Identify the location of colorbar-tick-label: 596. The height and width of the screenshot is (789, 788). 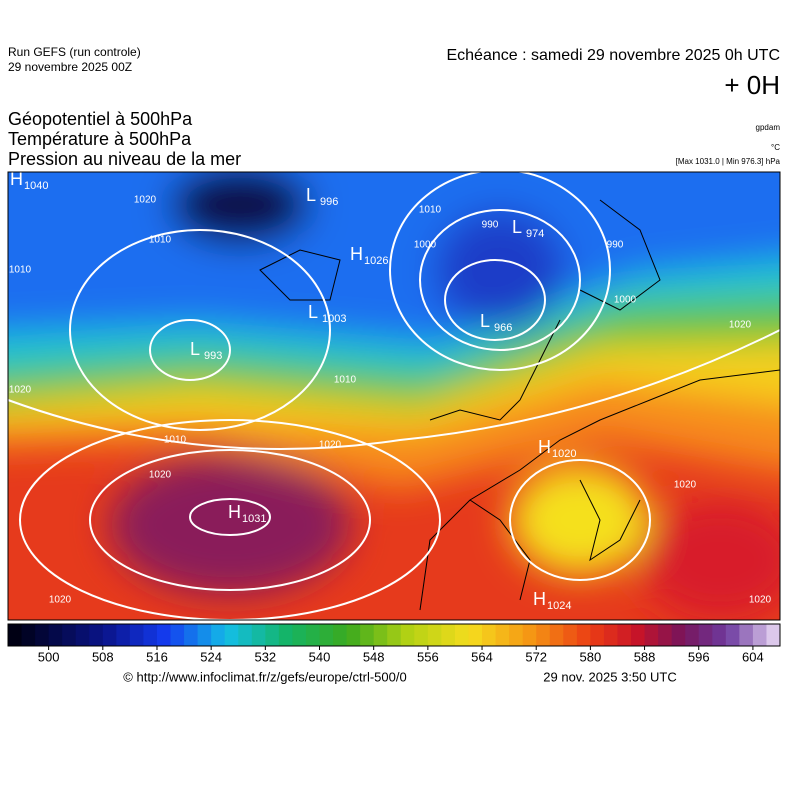
(699, 656).